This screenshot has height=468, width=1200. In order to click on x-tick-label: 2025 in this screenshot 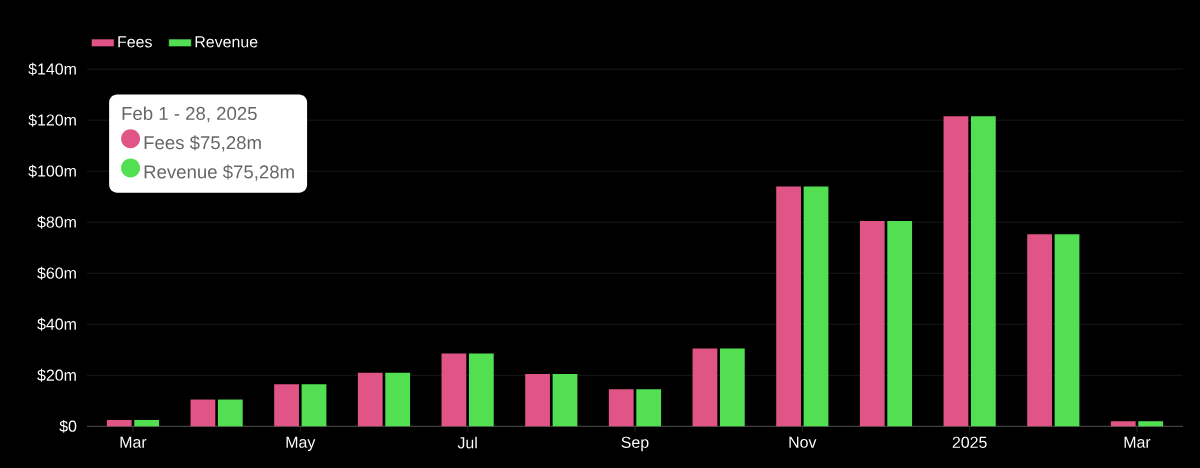, I will do `click(969, 442)`.